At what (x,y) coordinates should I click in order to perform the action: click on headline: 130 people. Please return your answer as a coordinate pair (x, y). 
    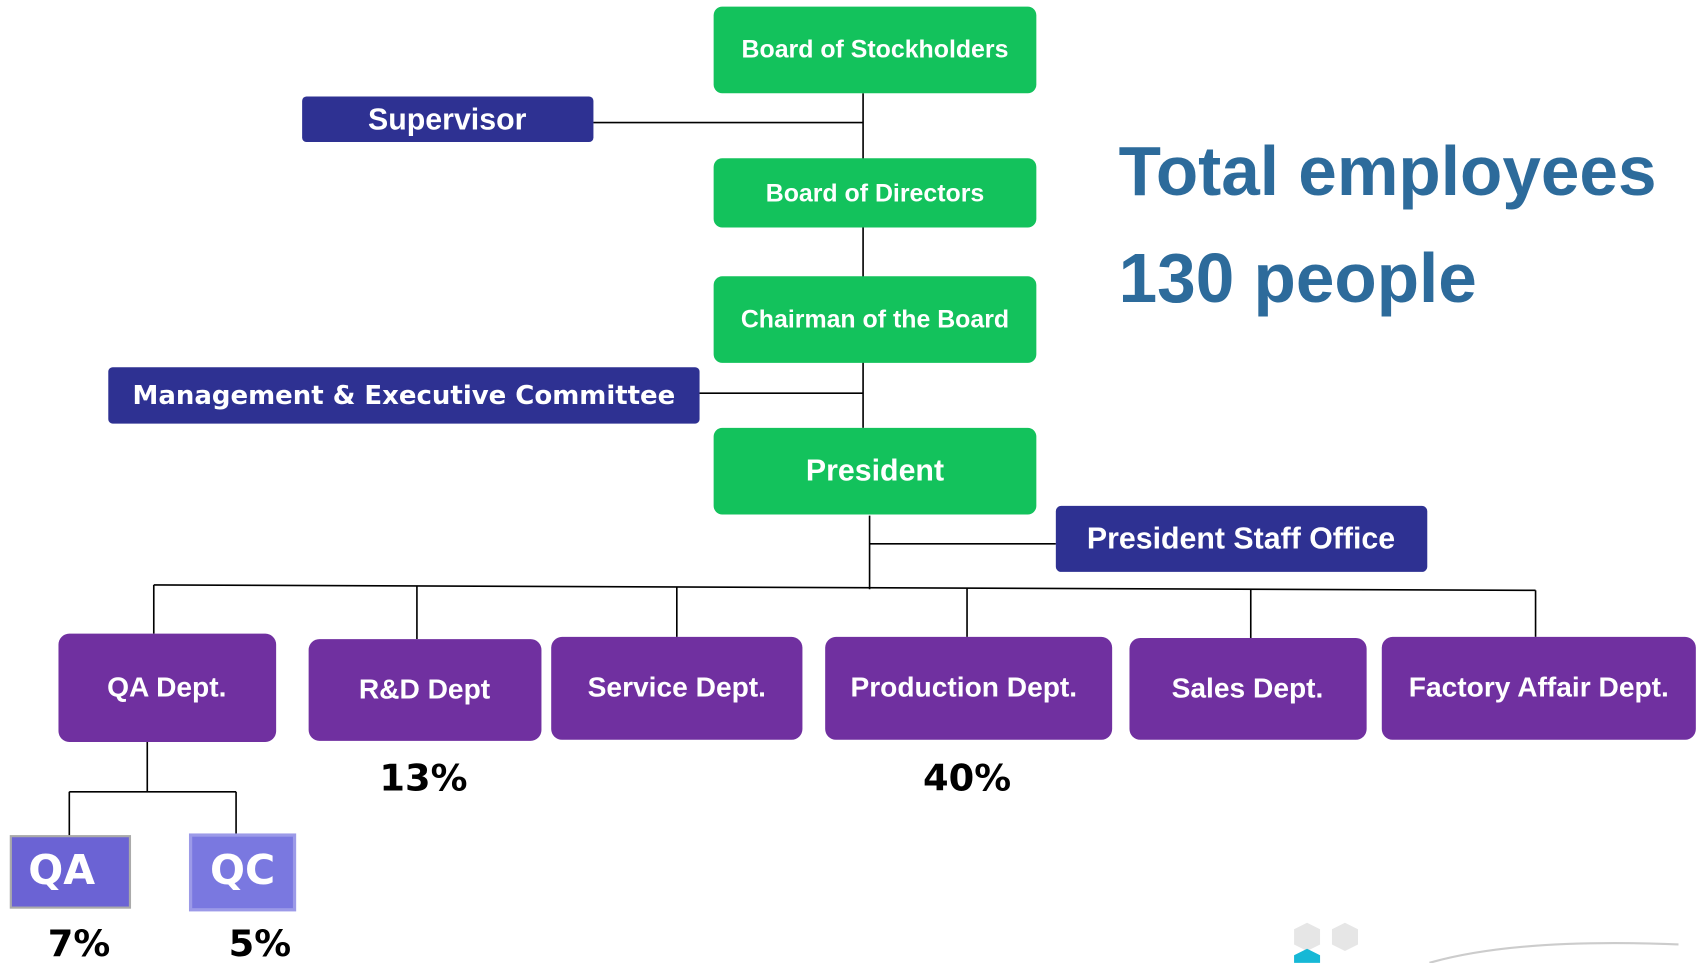
    Looking at the image, I should click on (1298, 278).